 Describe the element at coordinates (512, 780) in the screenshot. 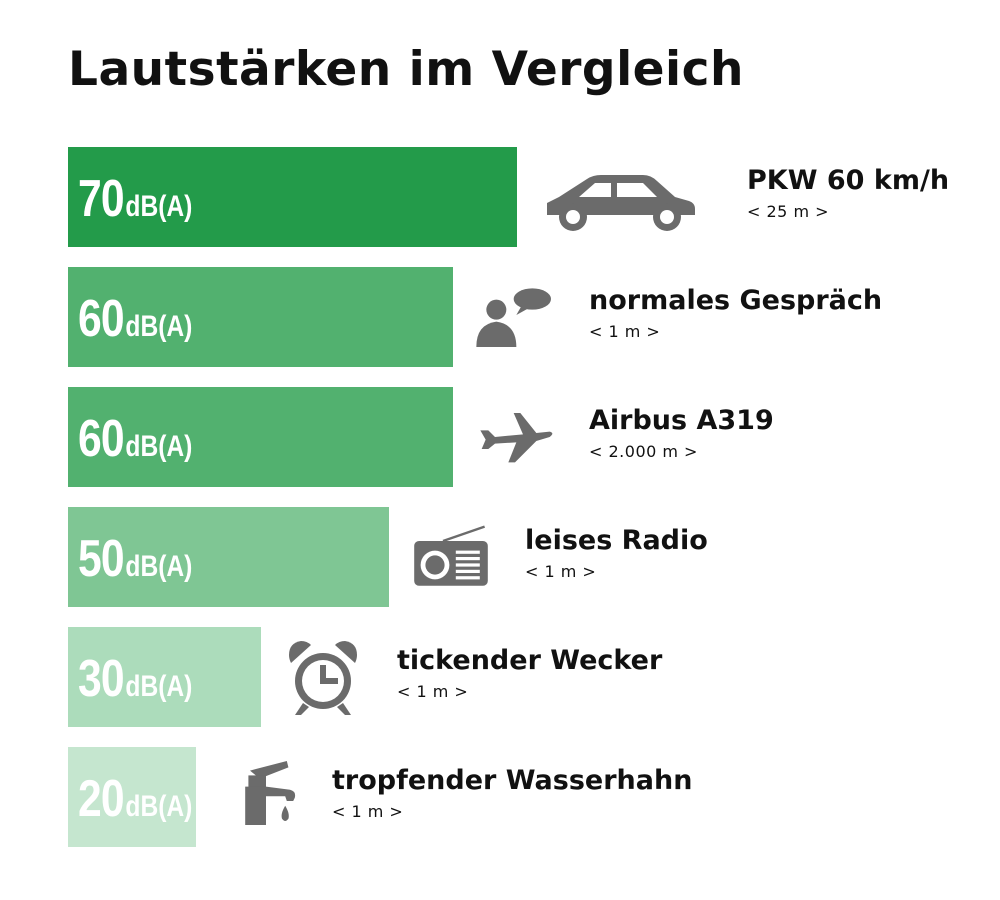

I see `category-name: tropfender Wasserhahn` at that location.